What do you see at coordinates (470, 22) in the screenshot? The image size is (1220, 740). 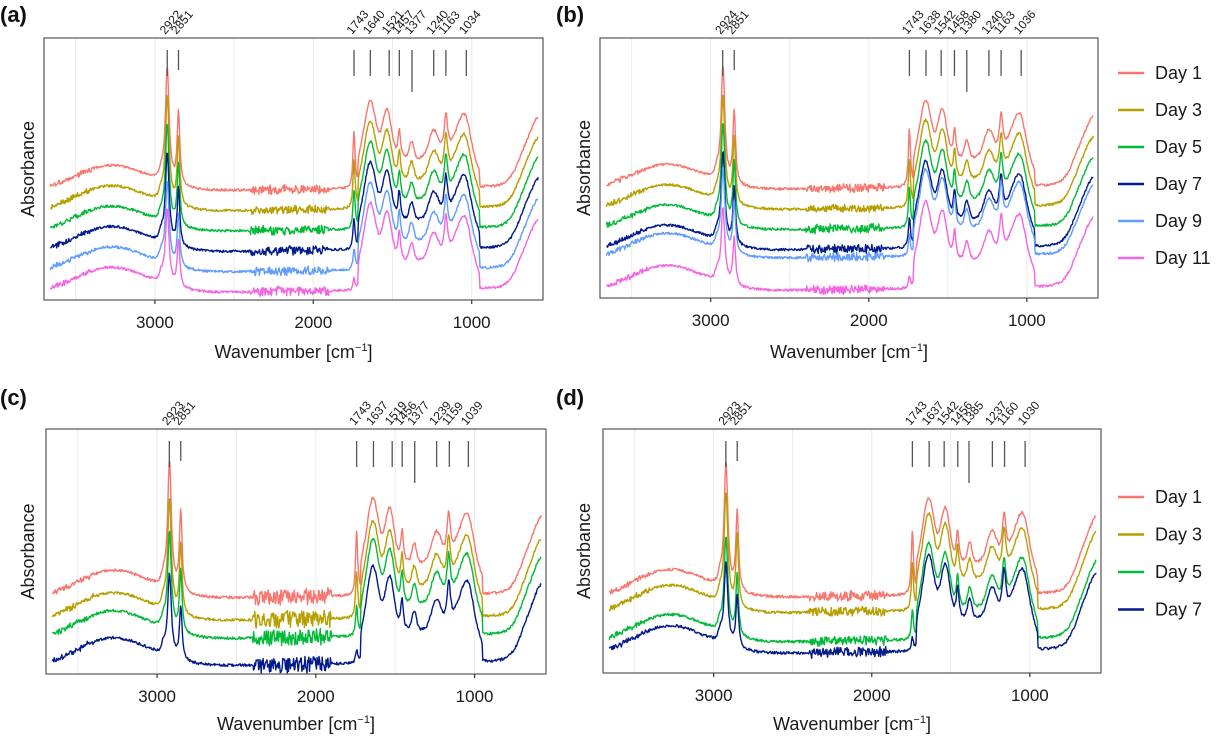 I see `peak-marker-label: 1034` at bounding box center [470, 22].